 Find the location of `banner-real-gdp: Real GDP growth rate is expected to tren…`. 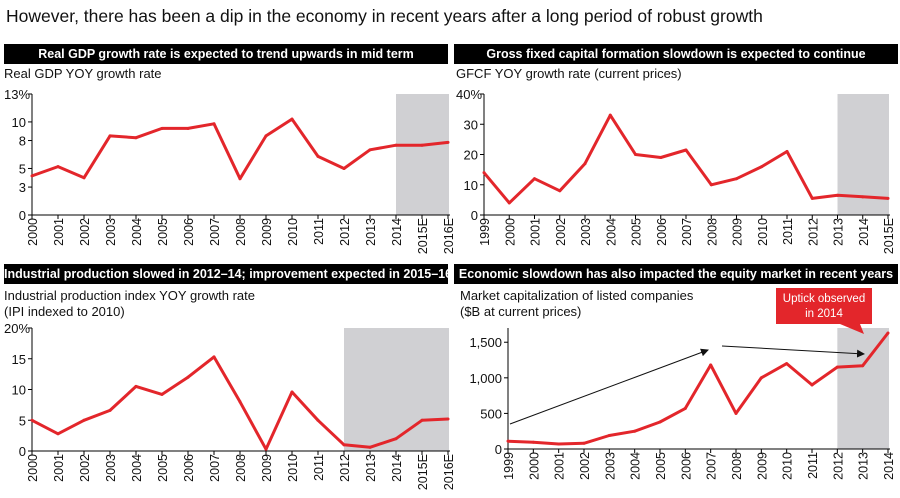

banner-real-gdp: Real GDP growth rate is expected to tren… is located at coordinates (226, 54).